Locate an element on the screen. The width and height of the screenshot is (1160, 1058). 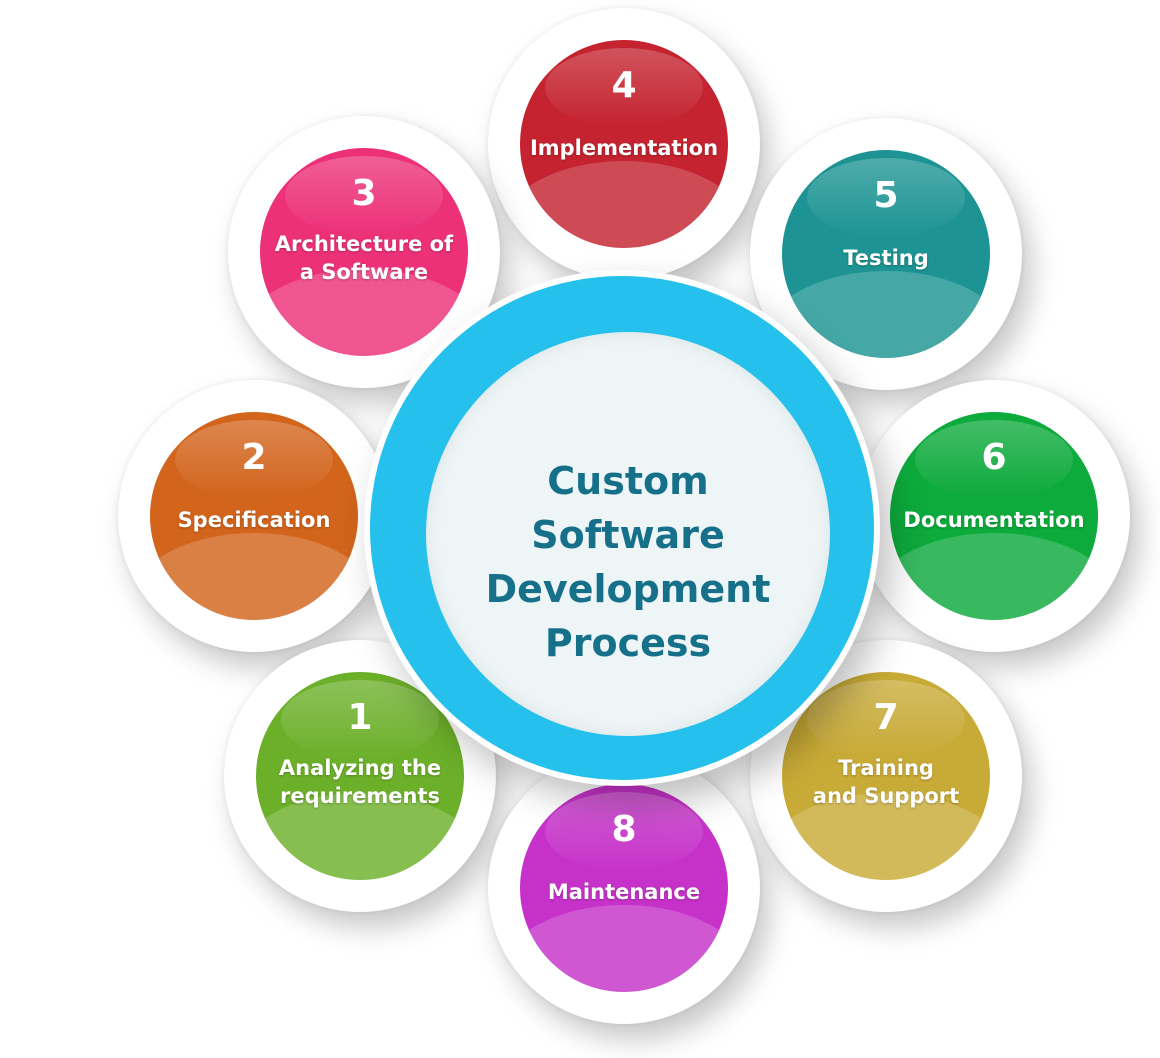
step-7-number: 7 is located at coordinates (886, 717).